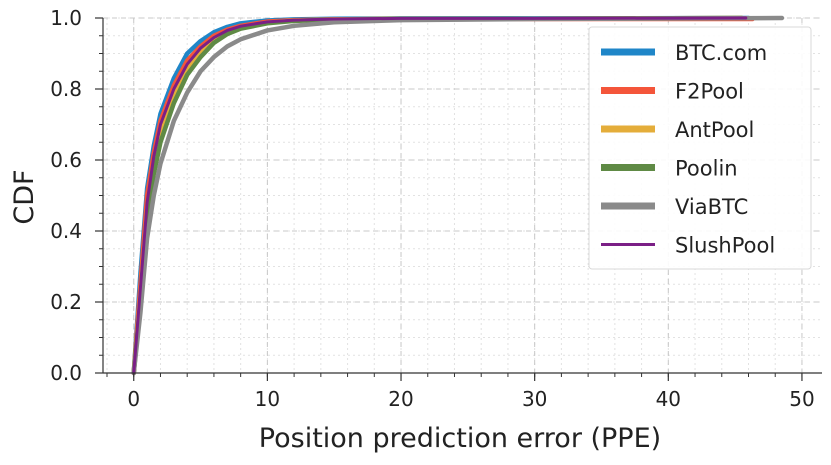 This screenshot has height=465, width=831. Describe the element at coordinates (709, 92) in the screenshot. I see `legend-label-f2pool: F2Pool` at that location.